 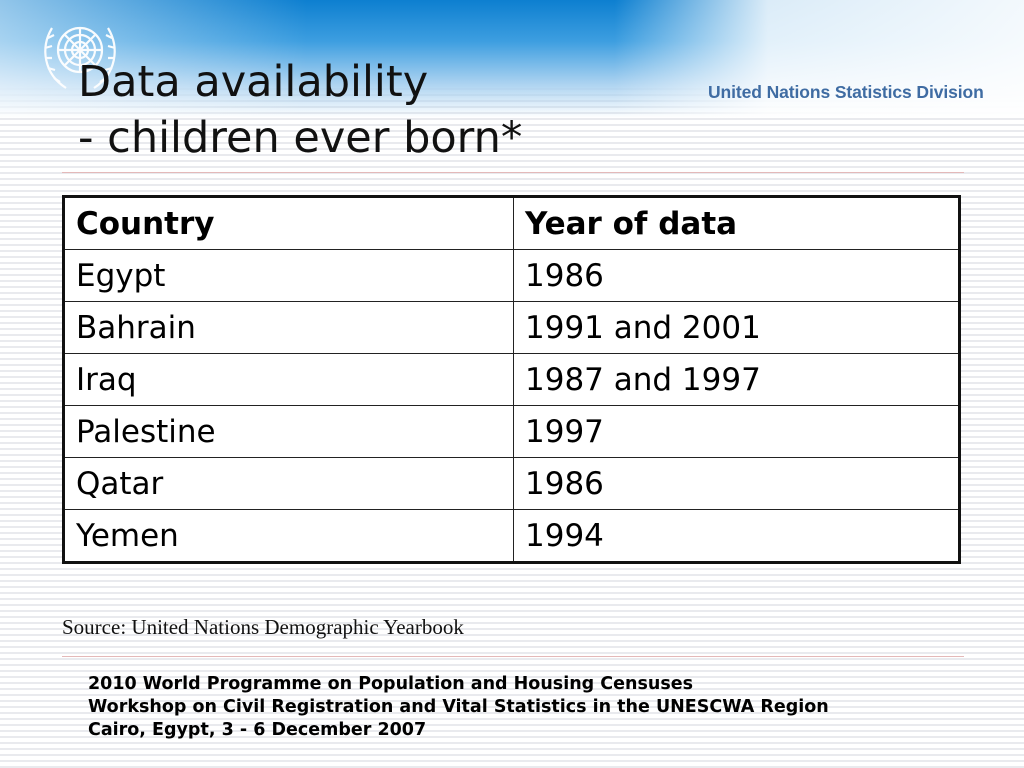 I want to click on table-row: Yemen 1994, so click(x=511, y=536).